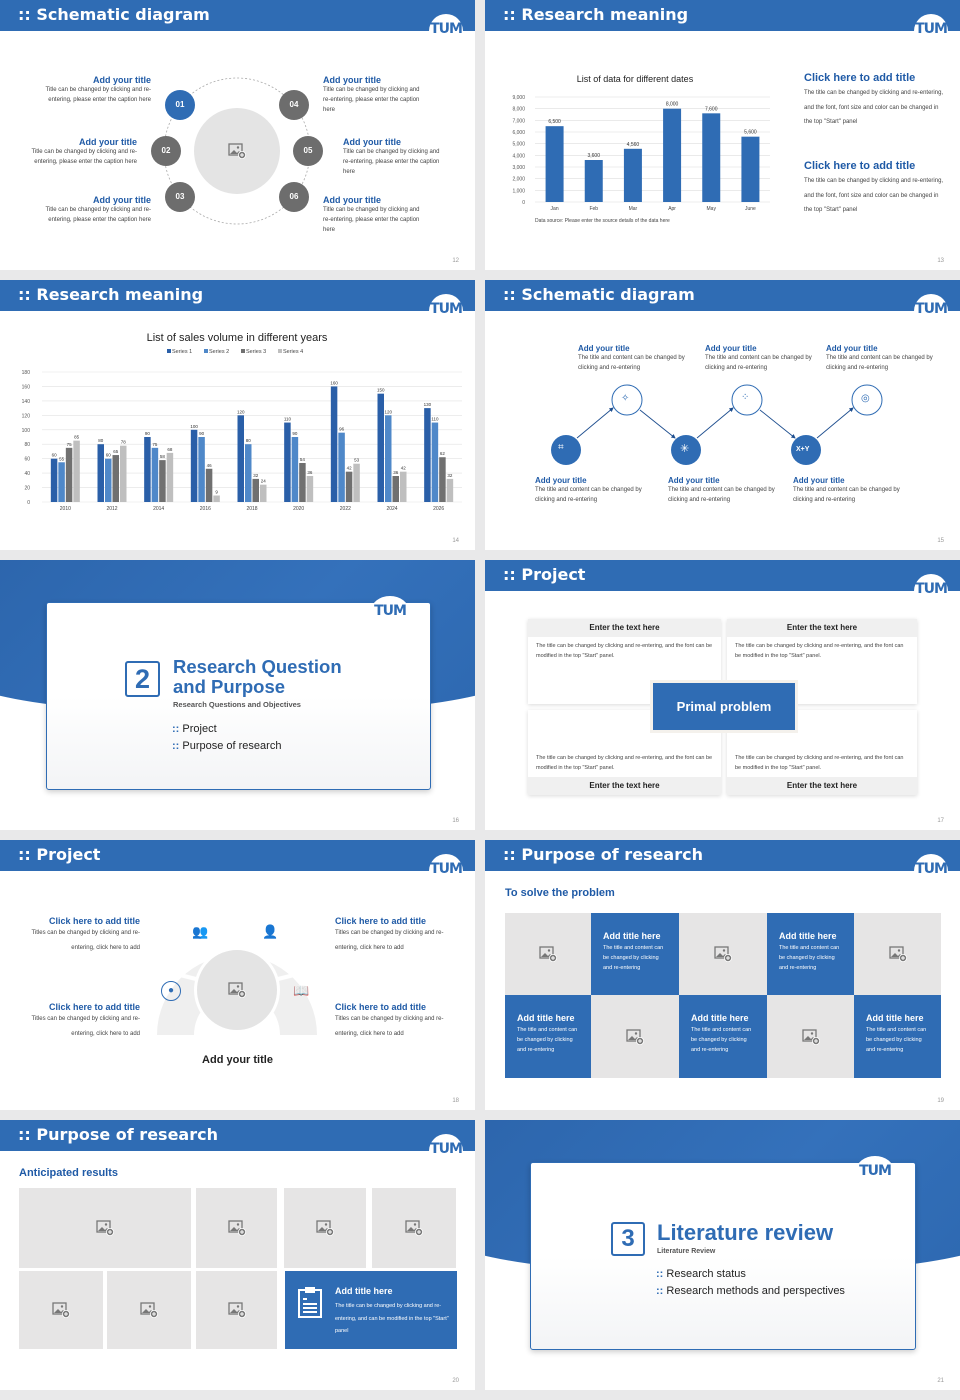  Describe the element at coordinates (632, 936) in the screenshot. I see `cell-title: Add title here` at that location.